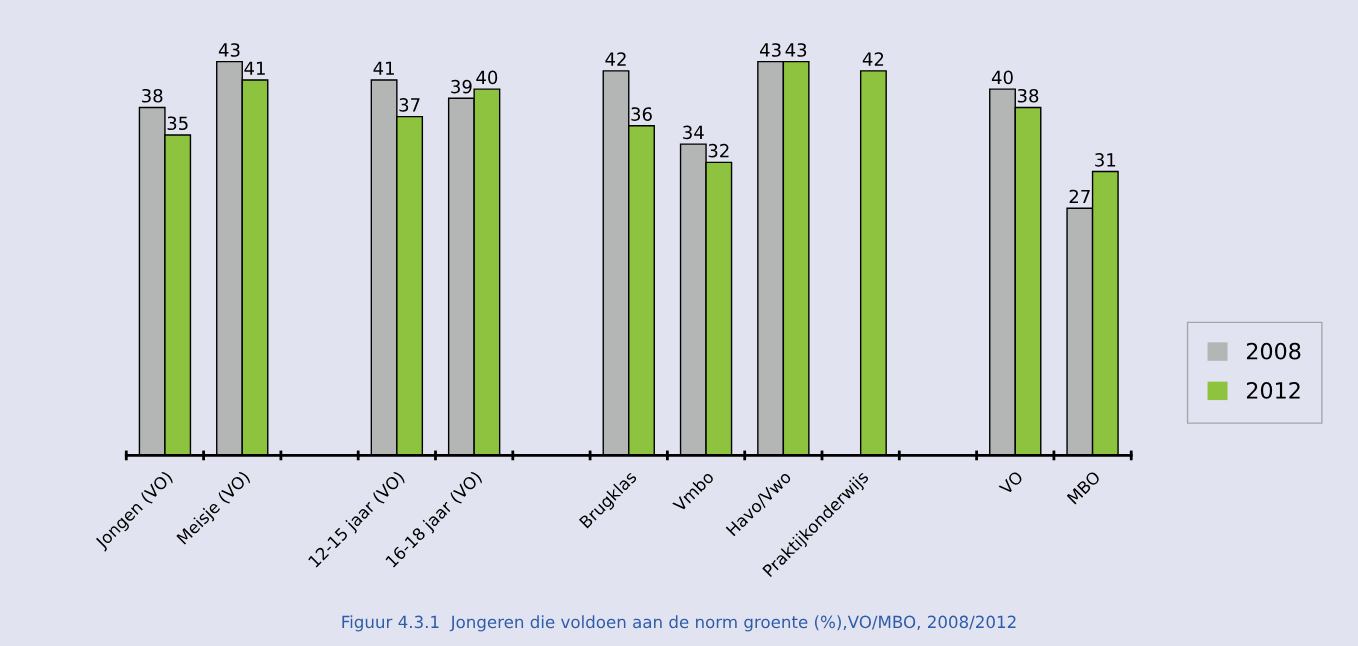 The image size is (1358, 646). I want to click on legend-label: 2012, so click(1273, 390).